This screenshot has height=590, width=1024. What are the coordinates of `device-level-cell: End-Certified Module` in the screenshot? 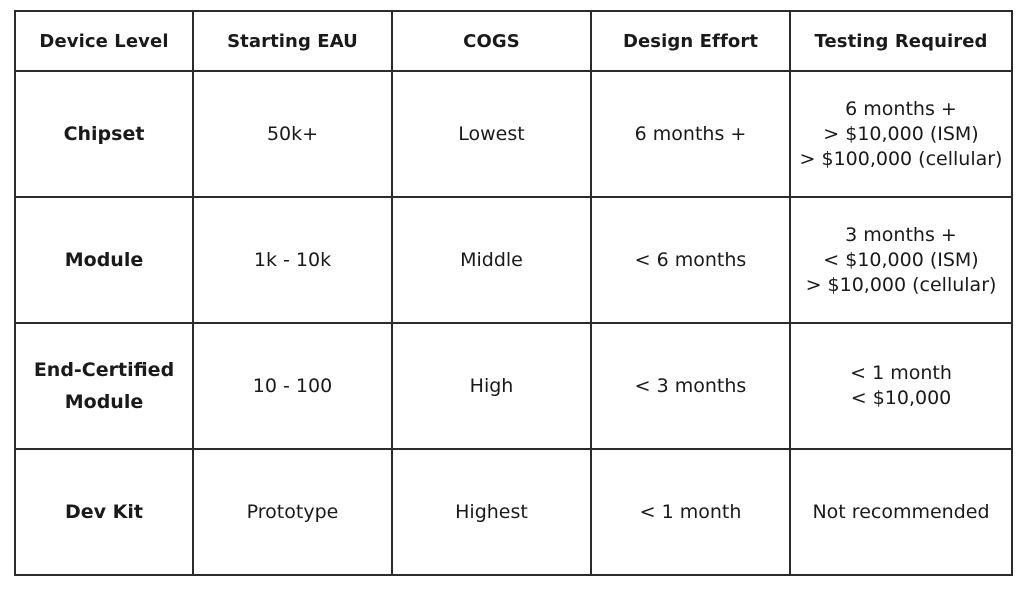 It's located at (104, 386).